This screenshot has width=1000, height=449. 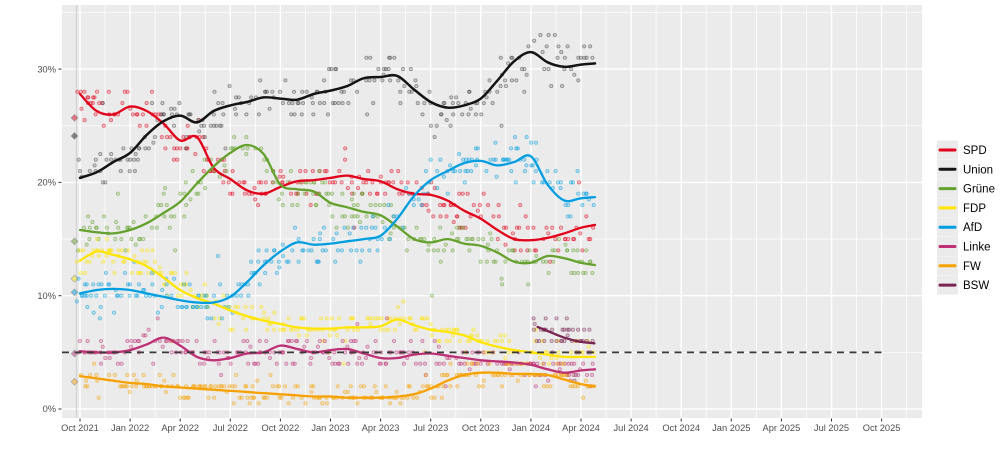 I want to click on y-axis: 0% 10% 20% 30%, so click(x=49, y=239).